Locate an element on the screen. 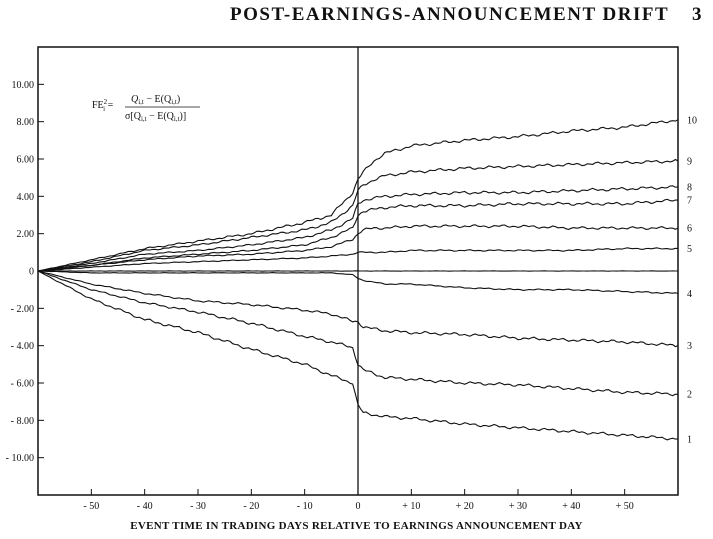 The height and width of the screenshot is (539, 713). series-labels: 10 9 8 7 6 5 4 3 2 1 is located at coordinates (692, 280).